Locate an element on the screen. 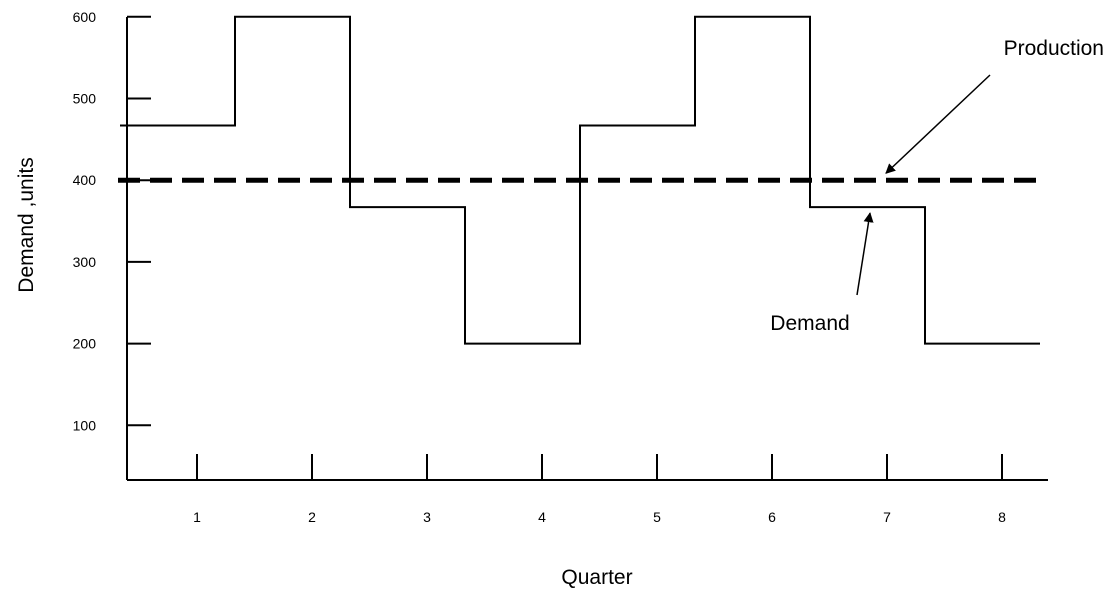 This screenshot has width=1117, height=592. y-tick-label: 200 is located at coordinates (85, 344).